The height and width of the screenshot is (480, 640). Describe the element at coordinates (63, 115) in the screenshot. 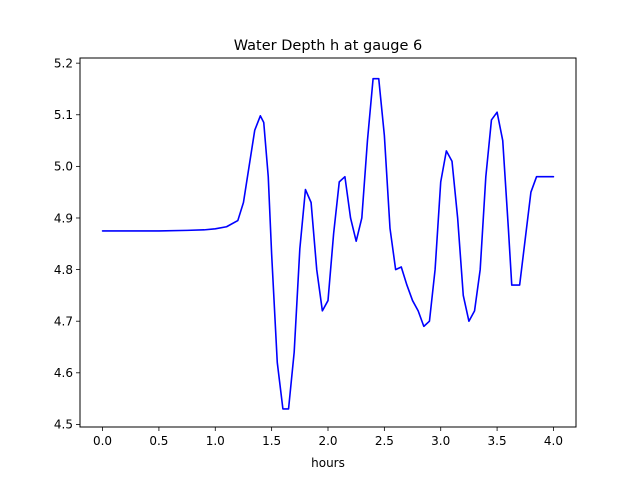

I see `y-tick-label: 5.1` at that location.